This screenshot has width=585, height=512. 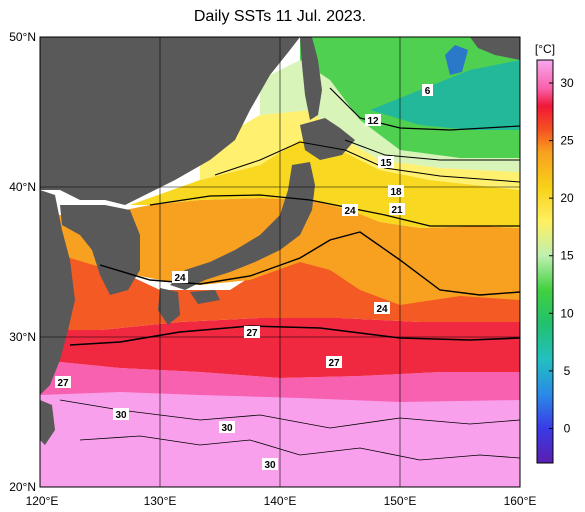 What do you see at coordinates (205, 297) in the screenshot?
I see `land-shikoku` at bounding box center [205, 297].